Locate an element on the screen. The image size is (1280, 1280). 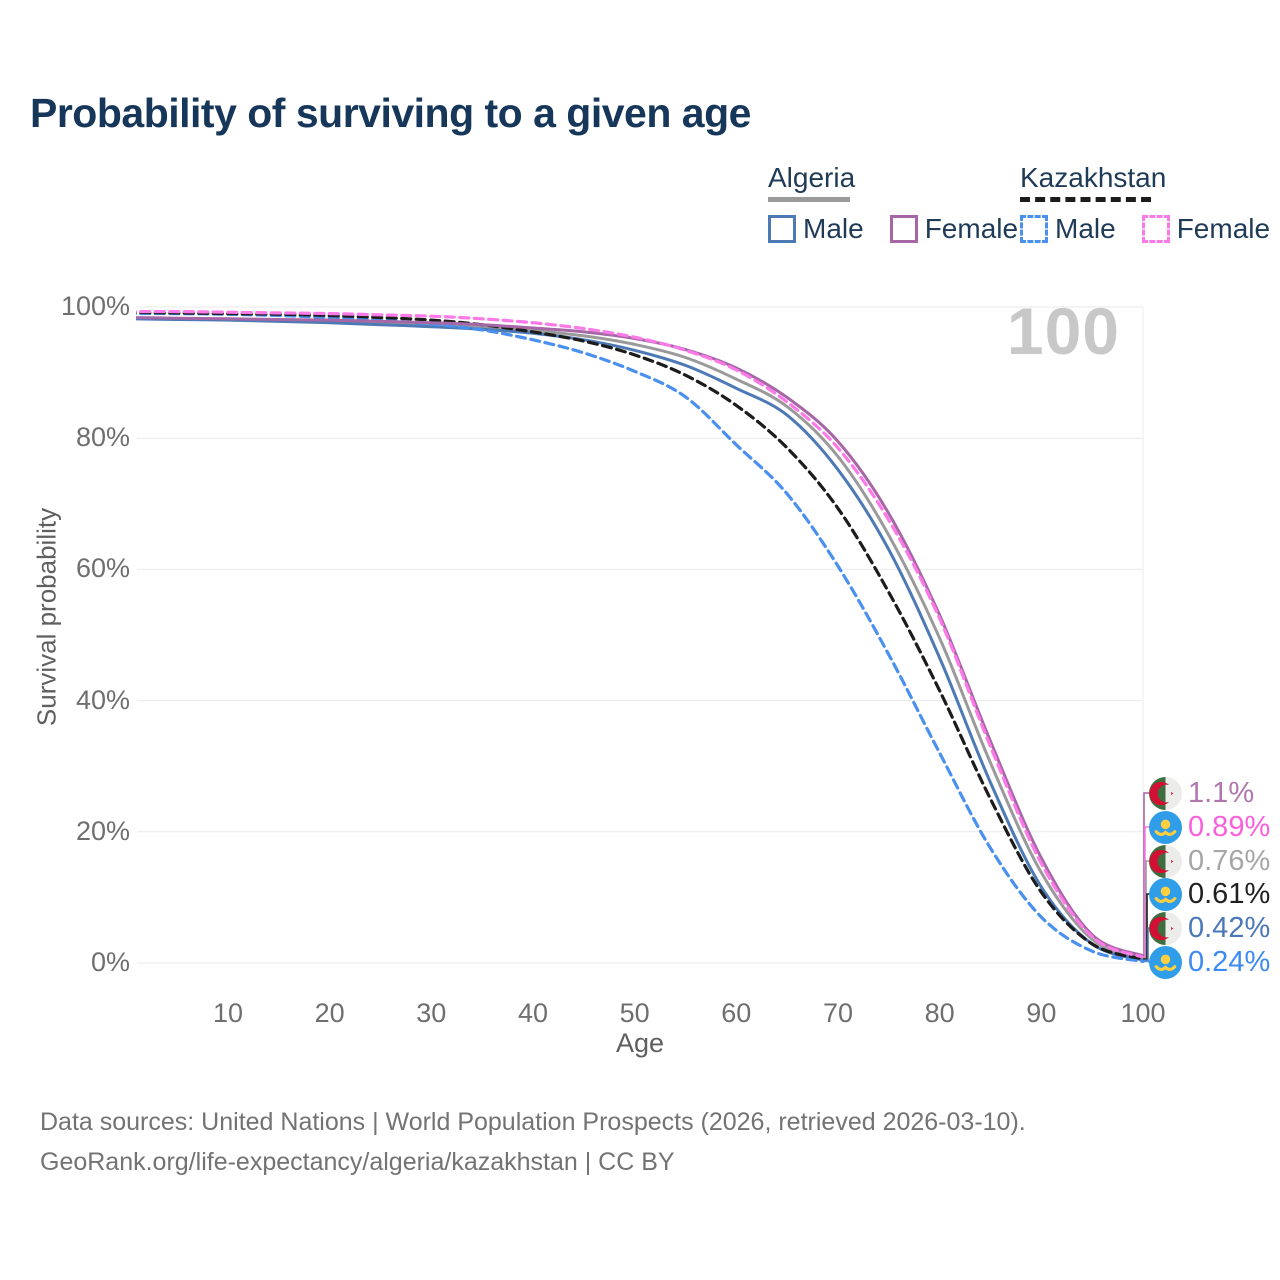
kazakhstan-female-swatch is located at coordinates (1155, 229).